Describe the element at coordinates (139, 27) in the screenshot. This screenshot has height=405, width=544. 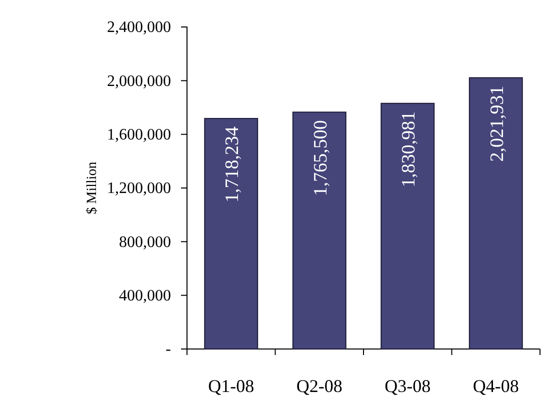
I see `y-tick-label: 2,400,000` at that location.